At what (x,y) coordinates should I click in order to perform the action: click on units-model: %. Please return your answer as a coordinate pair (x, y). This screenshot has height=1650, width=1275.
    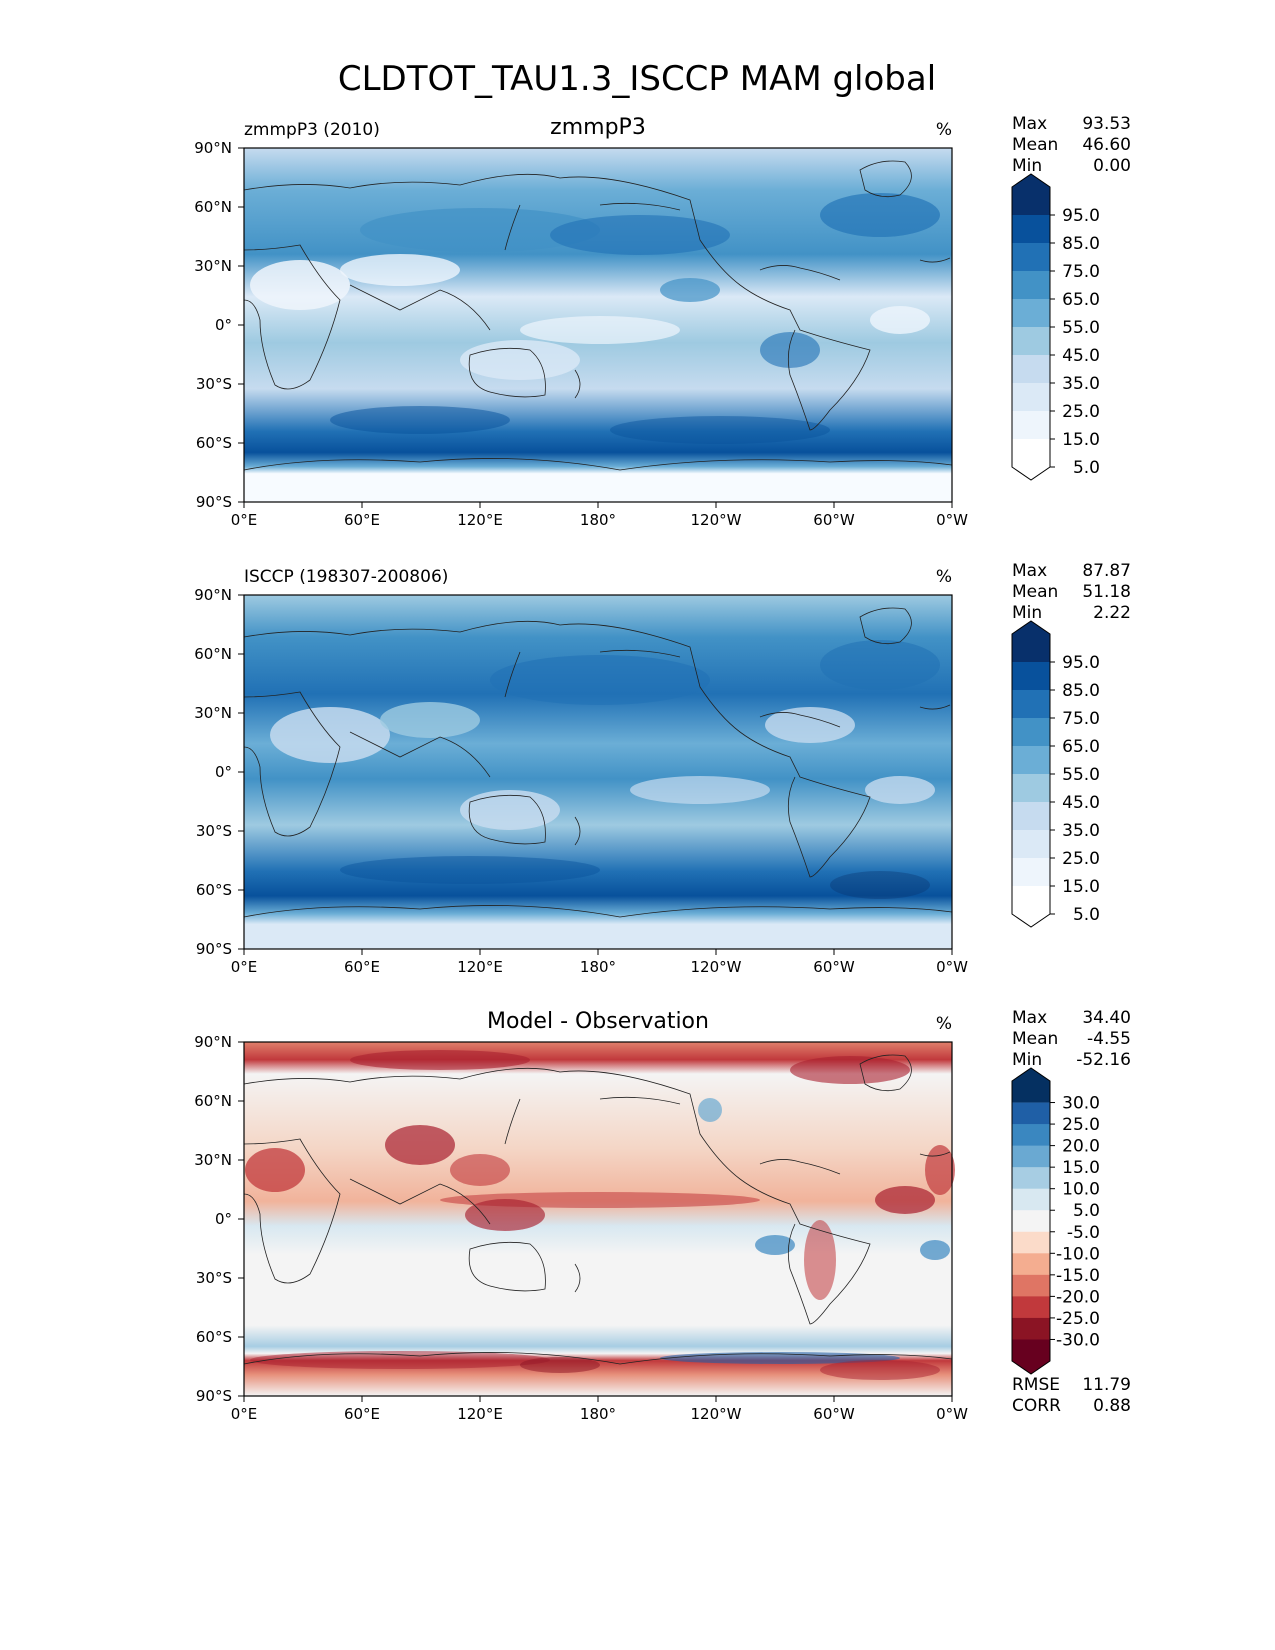
    Looking at the image, I should click on (944, 130).